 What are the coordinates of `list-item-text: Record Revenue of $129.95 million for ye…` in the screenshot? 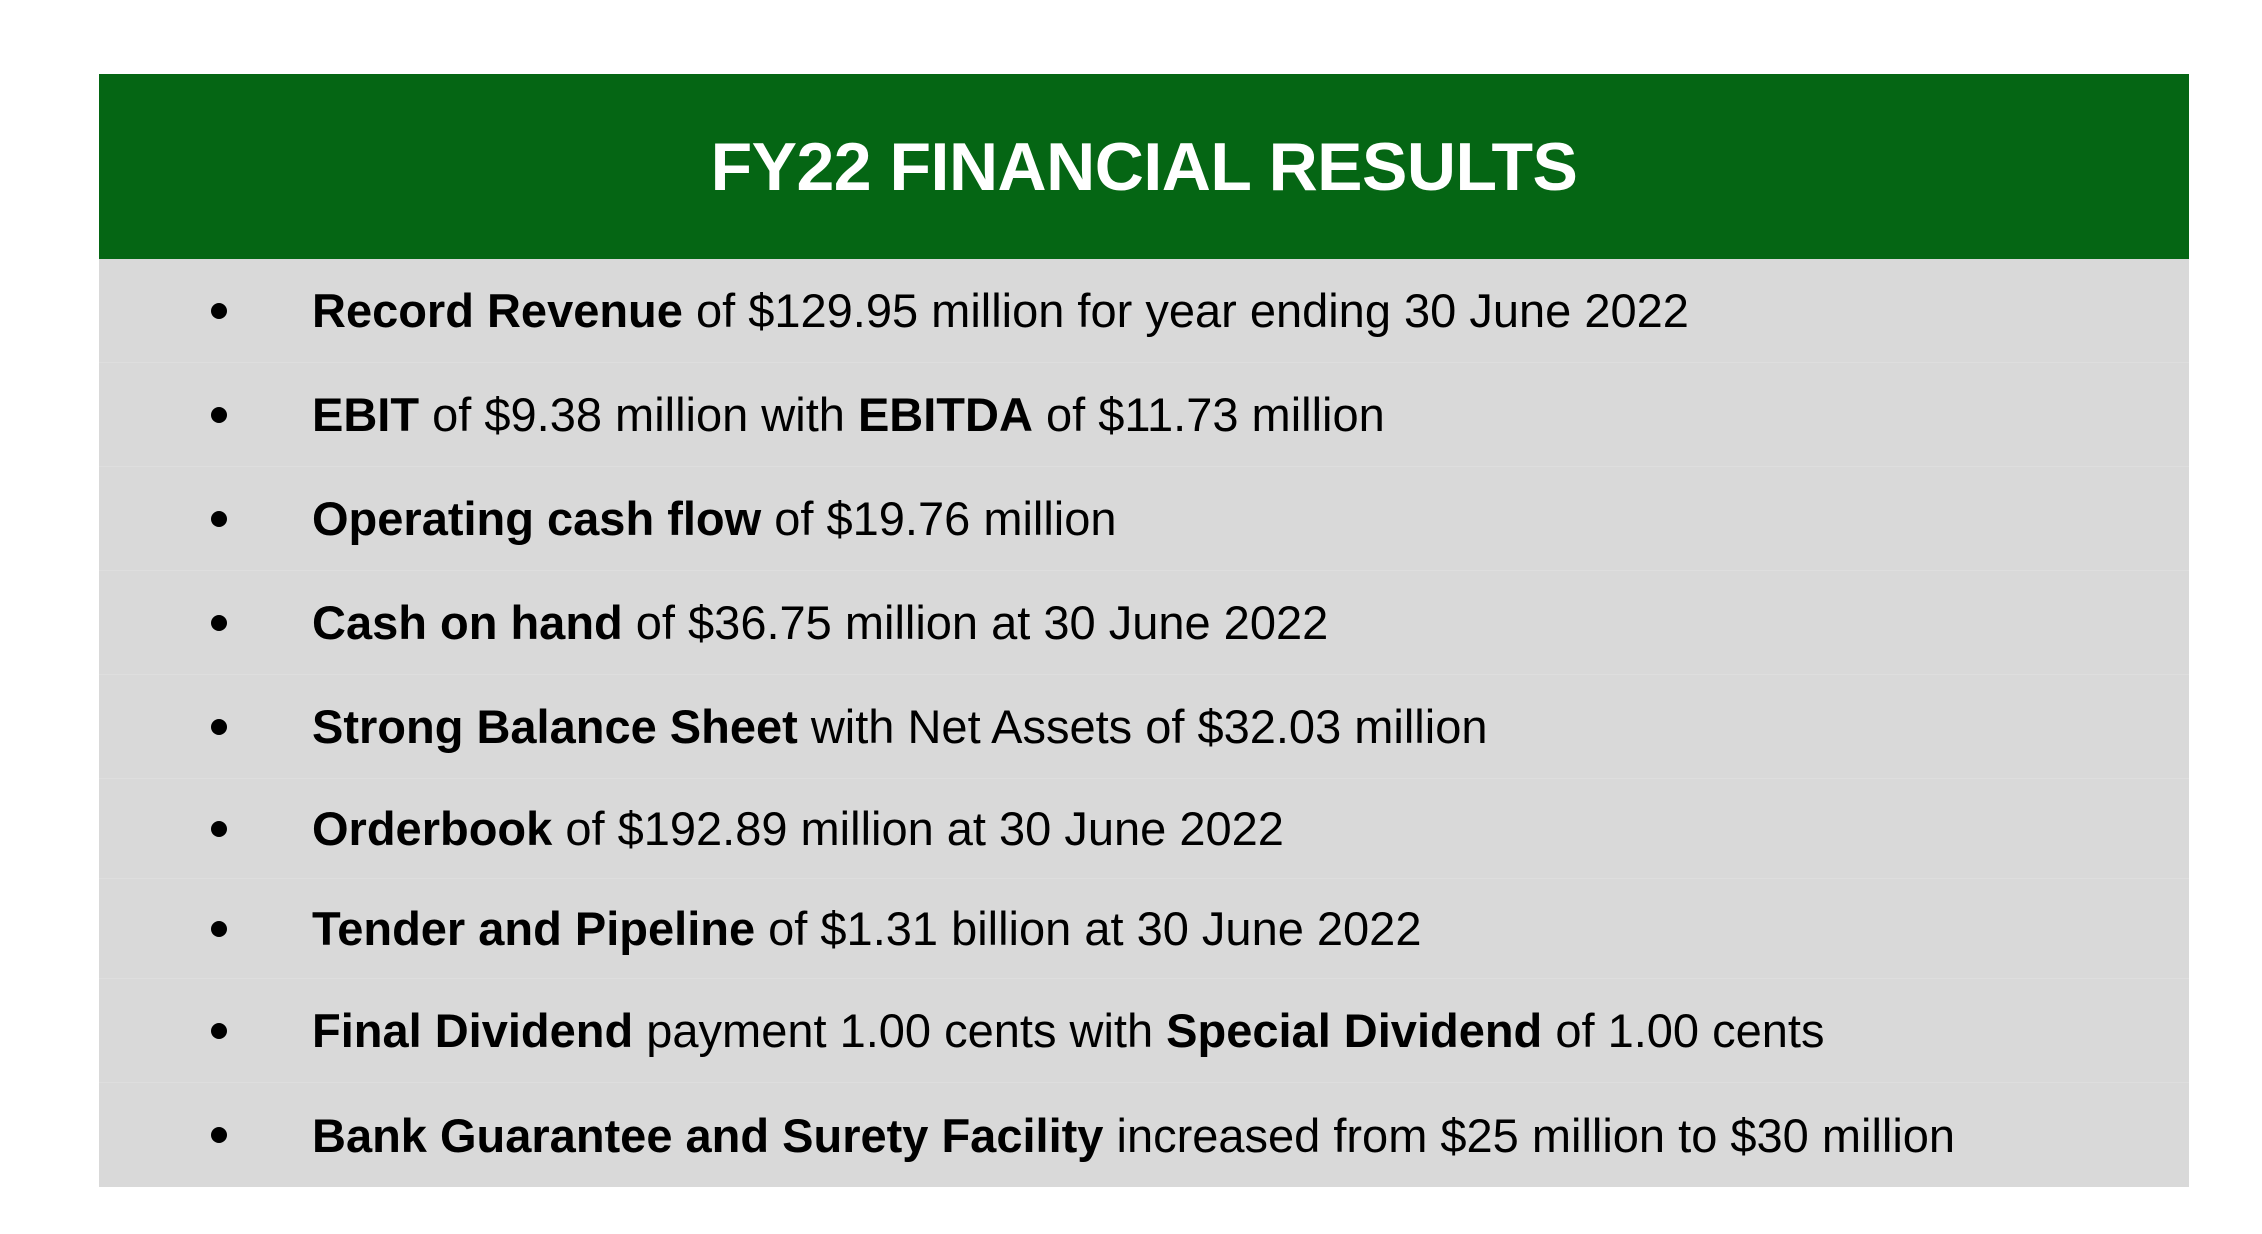 It's located at (1000, 310).